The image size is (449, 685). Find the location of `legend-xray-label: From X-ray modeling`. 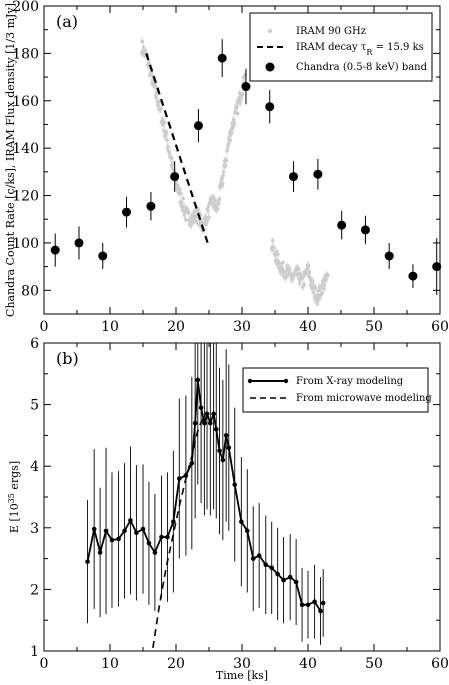

legend-xray-label: From X-ray modeling is located at coordinates (350, 381).